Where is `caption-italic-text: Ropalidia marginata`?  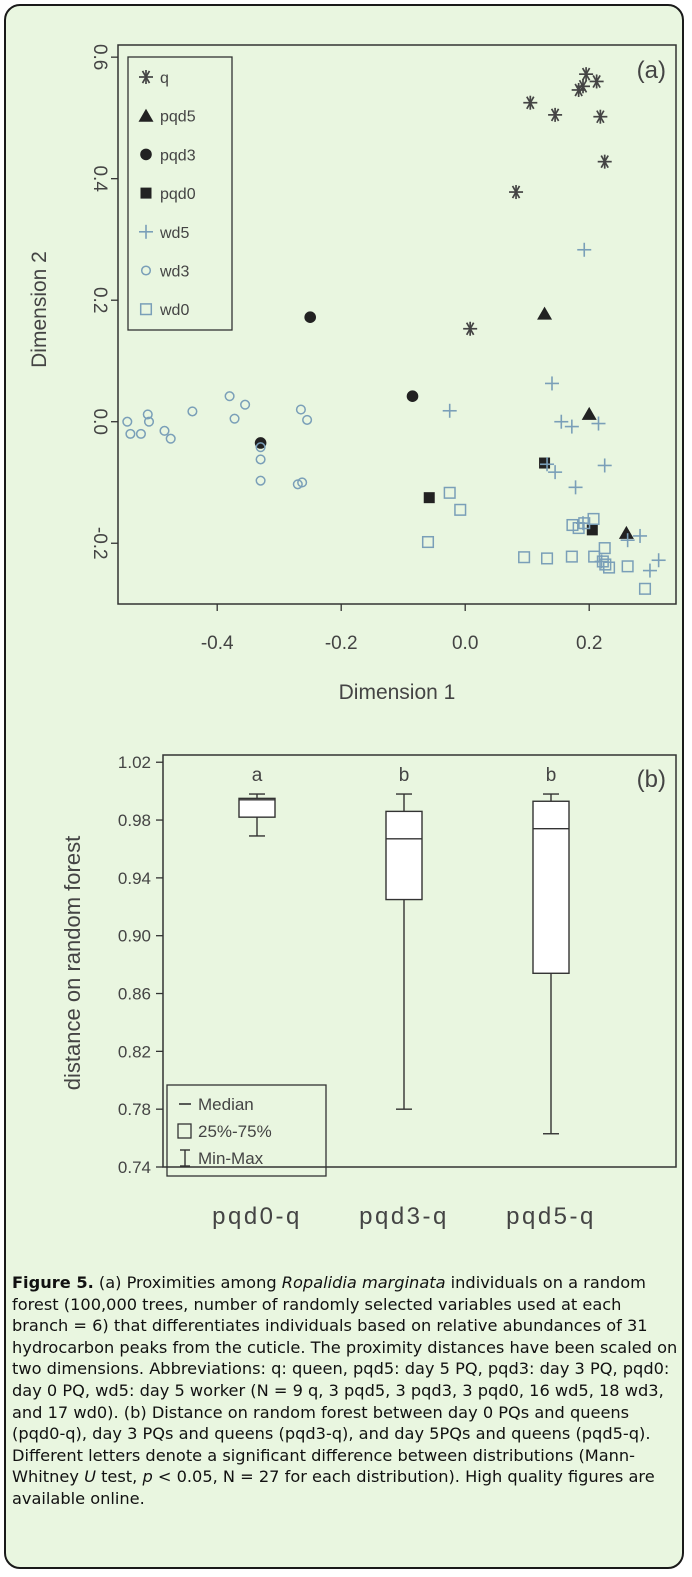
caption-italic-text: Ropalidia marginata is located at coordinates (363, 1282).